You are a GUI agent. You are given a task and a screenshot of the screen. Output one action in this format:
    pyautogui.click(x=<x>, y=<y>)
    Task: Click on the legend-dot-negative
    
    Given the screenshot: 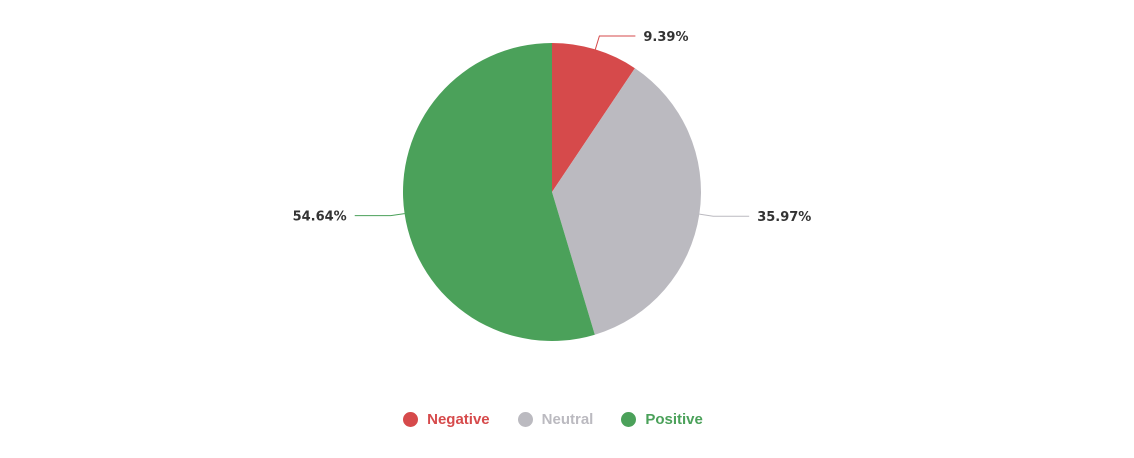 What is the action you would take?
    pyautogui.click(x=411, y=419)
    